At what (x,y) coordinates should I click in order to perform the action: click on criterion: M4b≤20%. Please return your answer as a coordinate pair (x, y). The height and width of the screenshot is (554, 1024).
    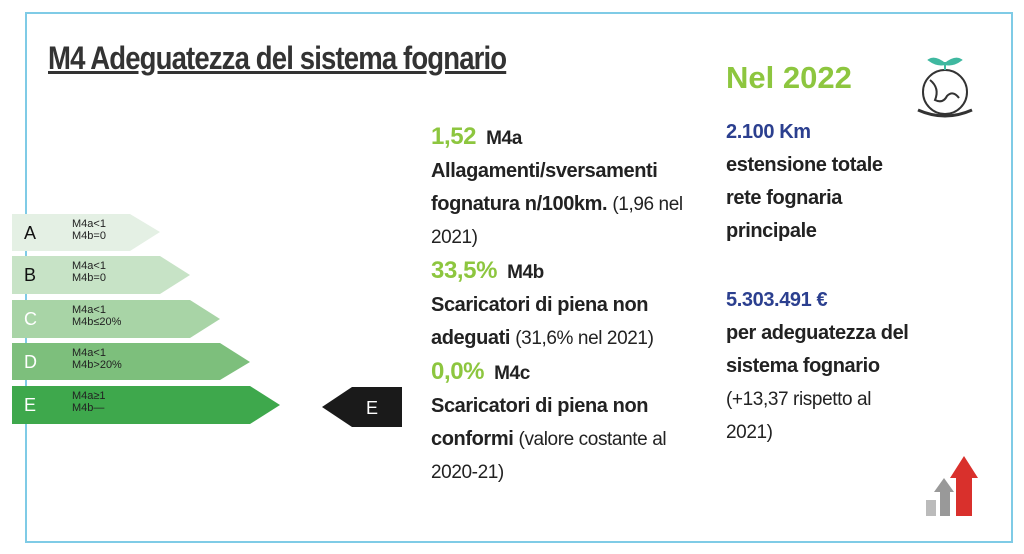
    Looking at the image, I should click on (97, 322).